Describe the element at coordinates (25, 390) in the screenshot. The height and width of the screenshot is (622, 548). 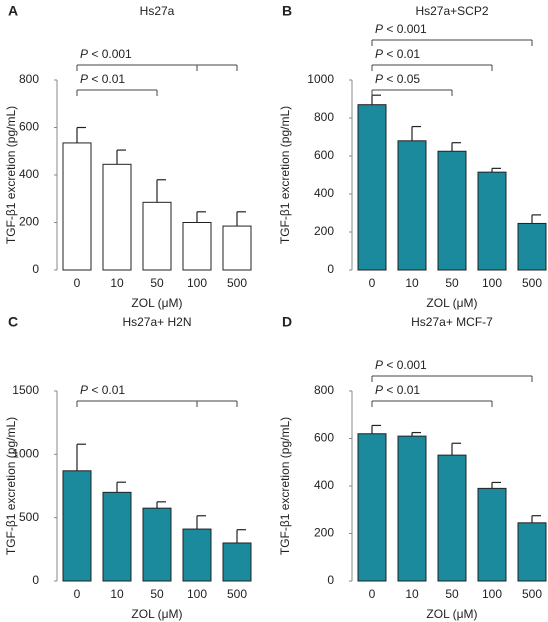
I see `y-tick-label: 1500` at that location.